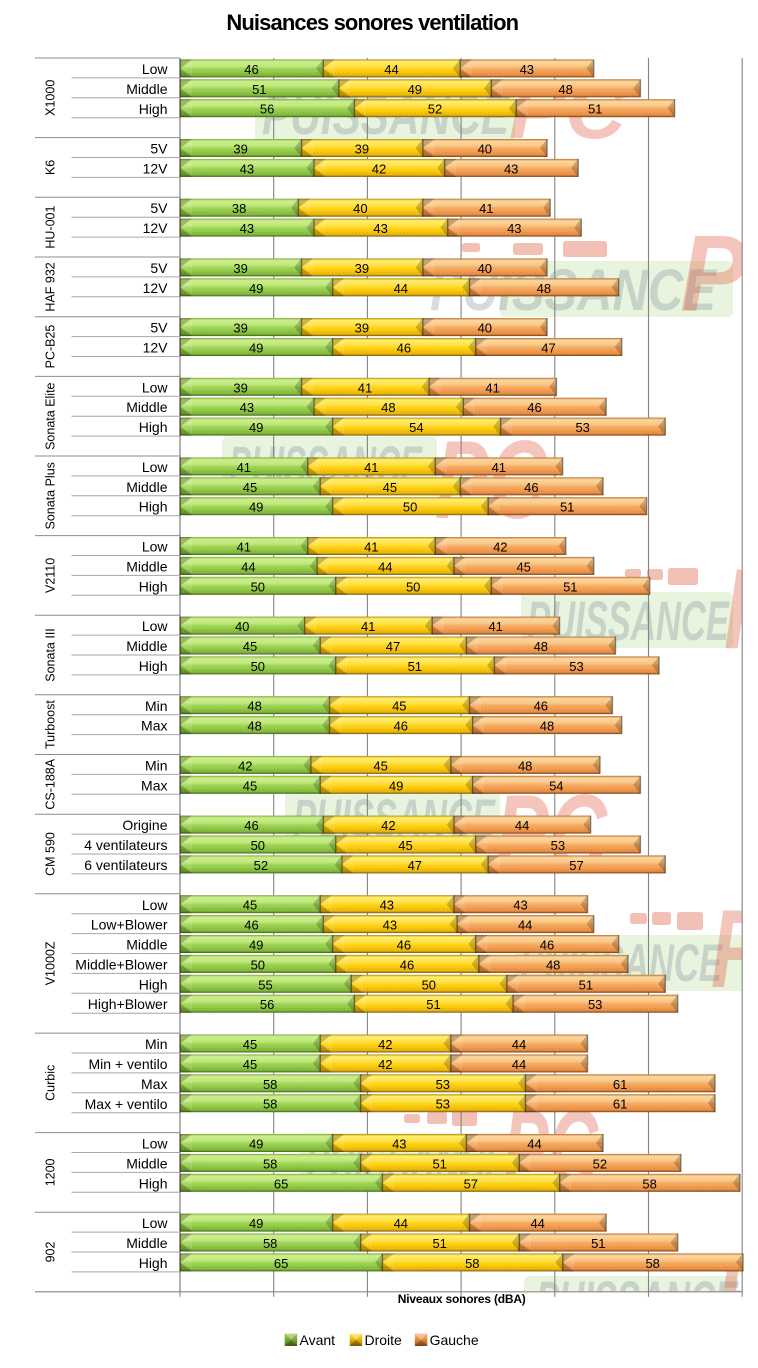 The image size is (758, 1368). Describe the element at coordinates (318, 1340) in the screenshot. I see `svg-text: Avant` at that location.